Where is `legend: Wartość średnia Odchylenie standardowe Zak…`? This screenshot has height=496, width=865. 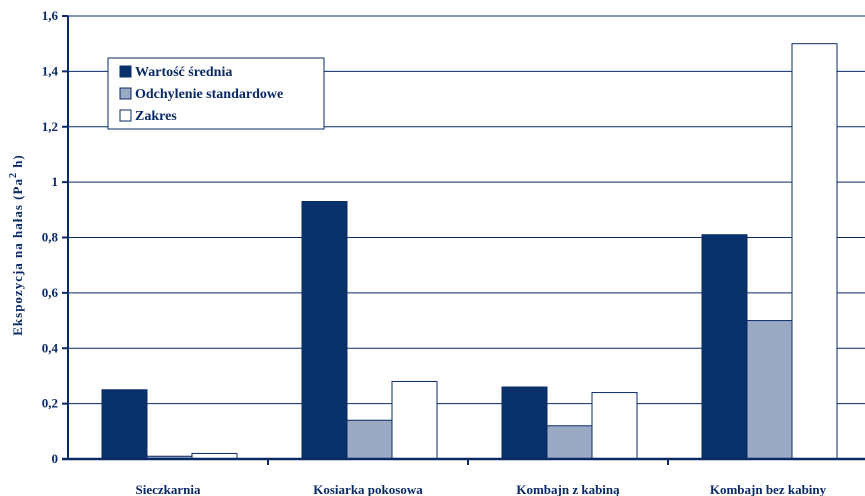 legend: Wartość średnia Odchylenie standardowe Zak… is located at coordinates (216, 93).